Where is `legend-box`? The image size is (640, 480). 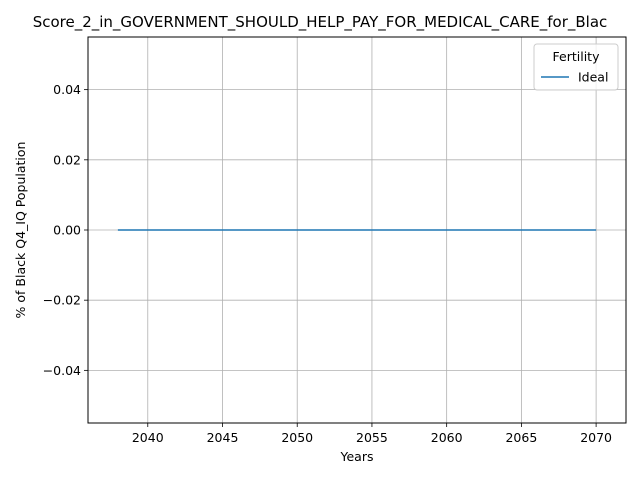 legend-box is located at coordinates (576, 67).